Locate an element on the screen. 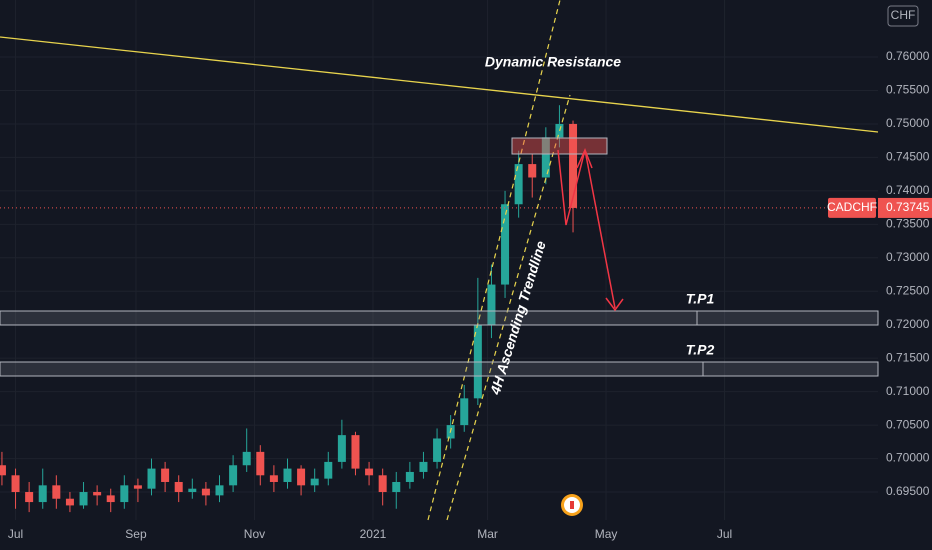 The image size is (932, 550). y-tick-label: 0.73000 is located at coordinates (908, 257).